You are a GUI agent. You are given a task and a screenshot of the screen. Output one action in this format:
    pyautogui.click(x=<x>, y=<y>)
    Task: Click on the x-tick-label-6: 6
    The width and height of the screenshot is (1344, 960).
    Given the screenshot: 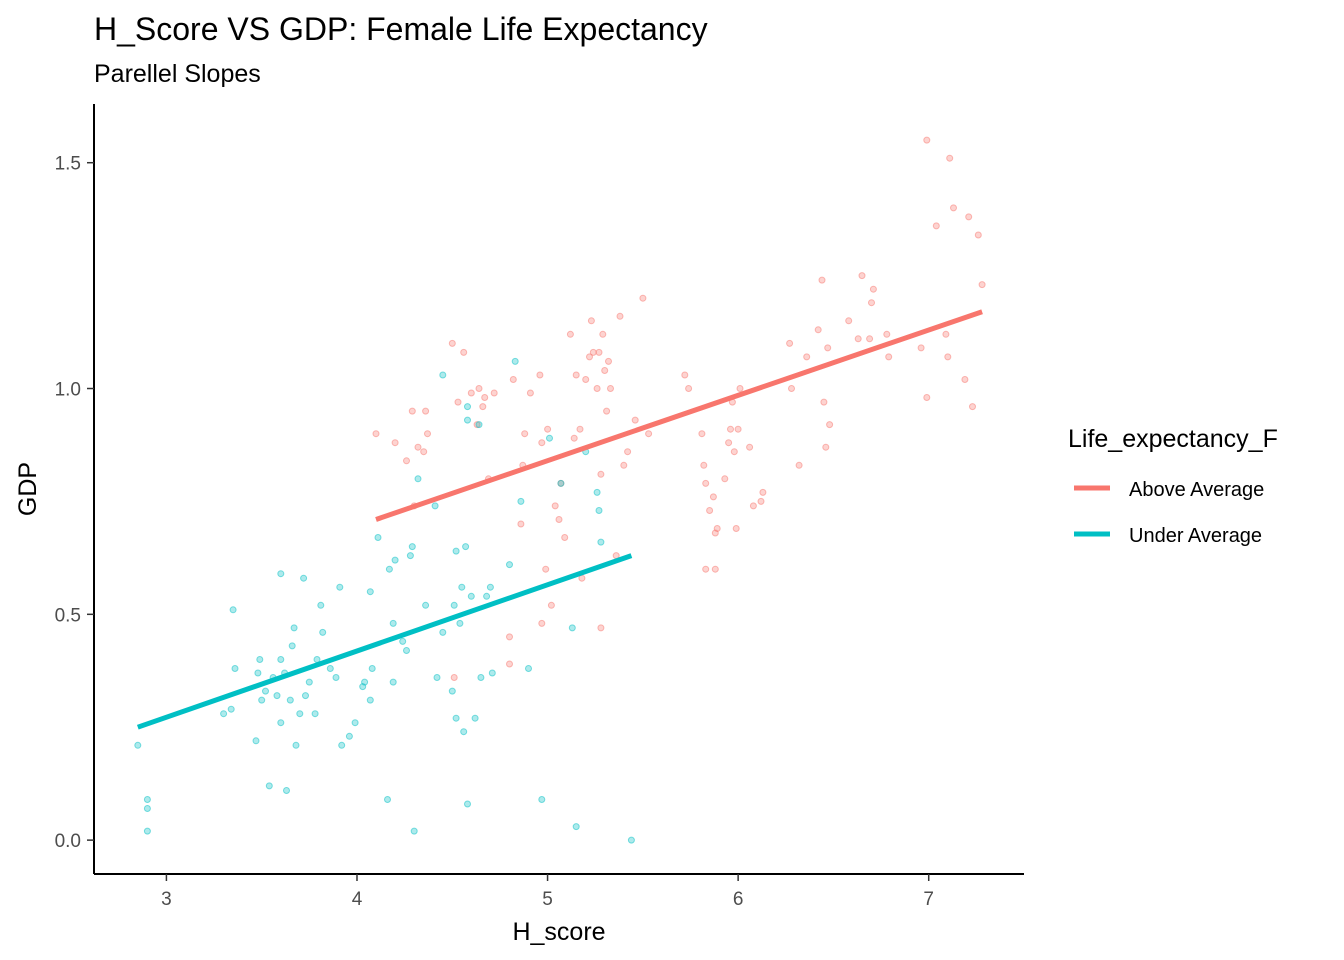 What is the action you would take?
    pyautogui.click(x=738, y=899)
    